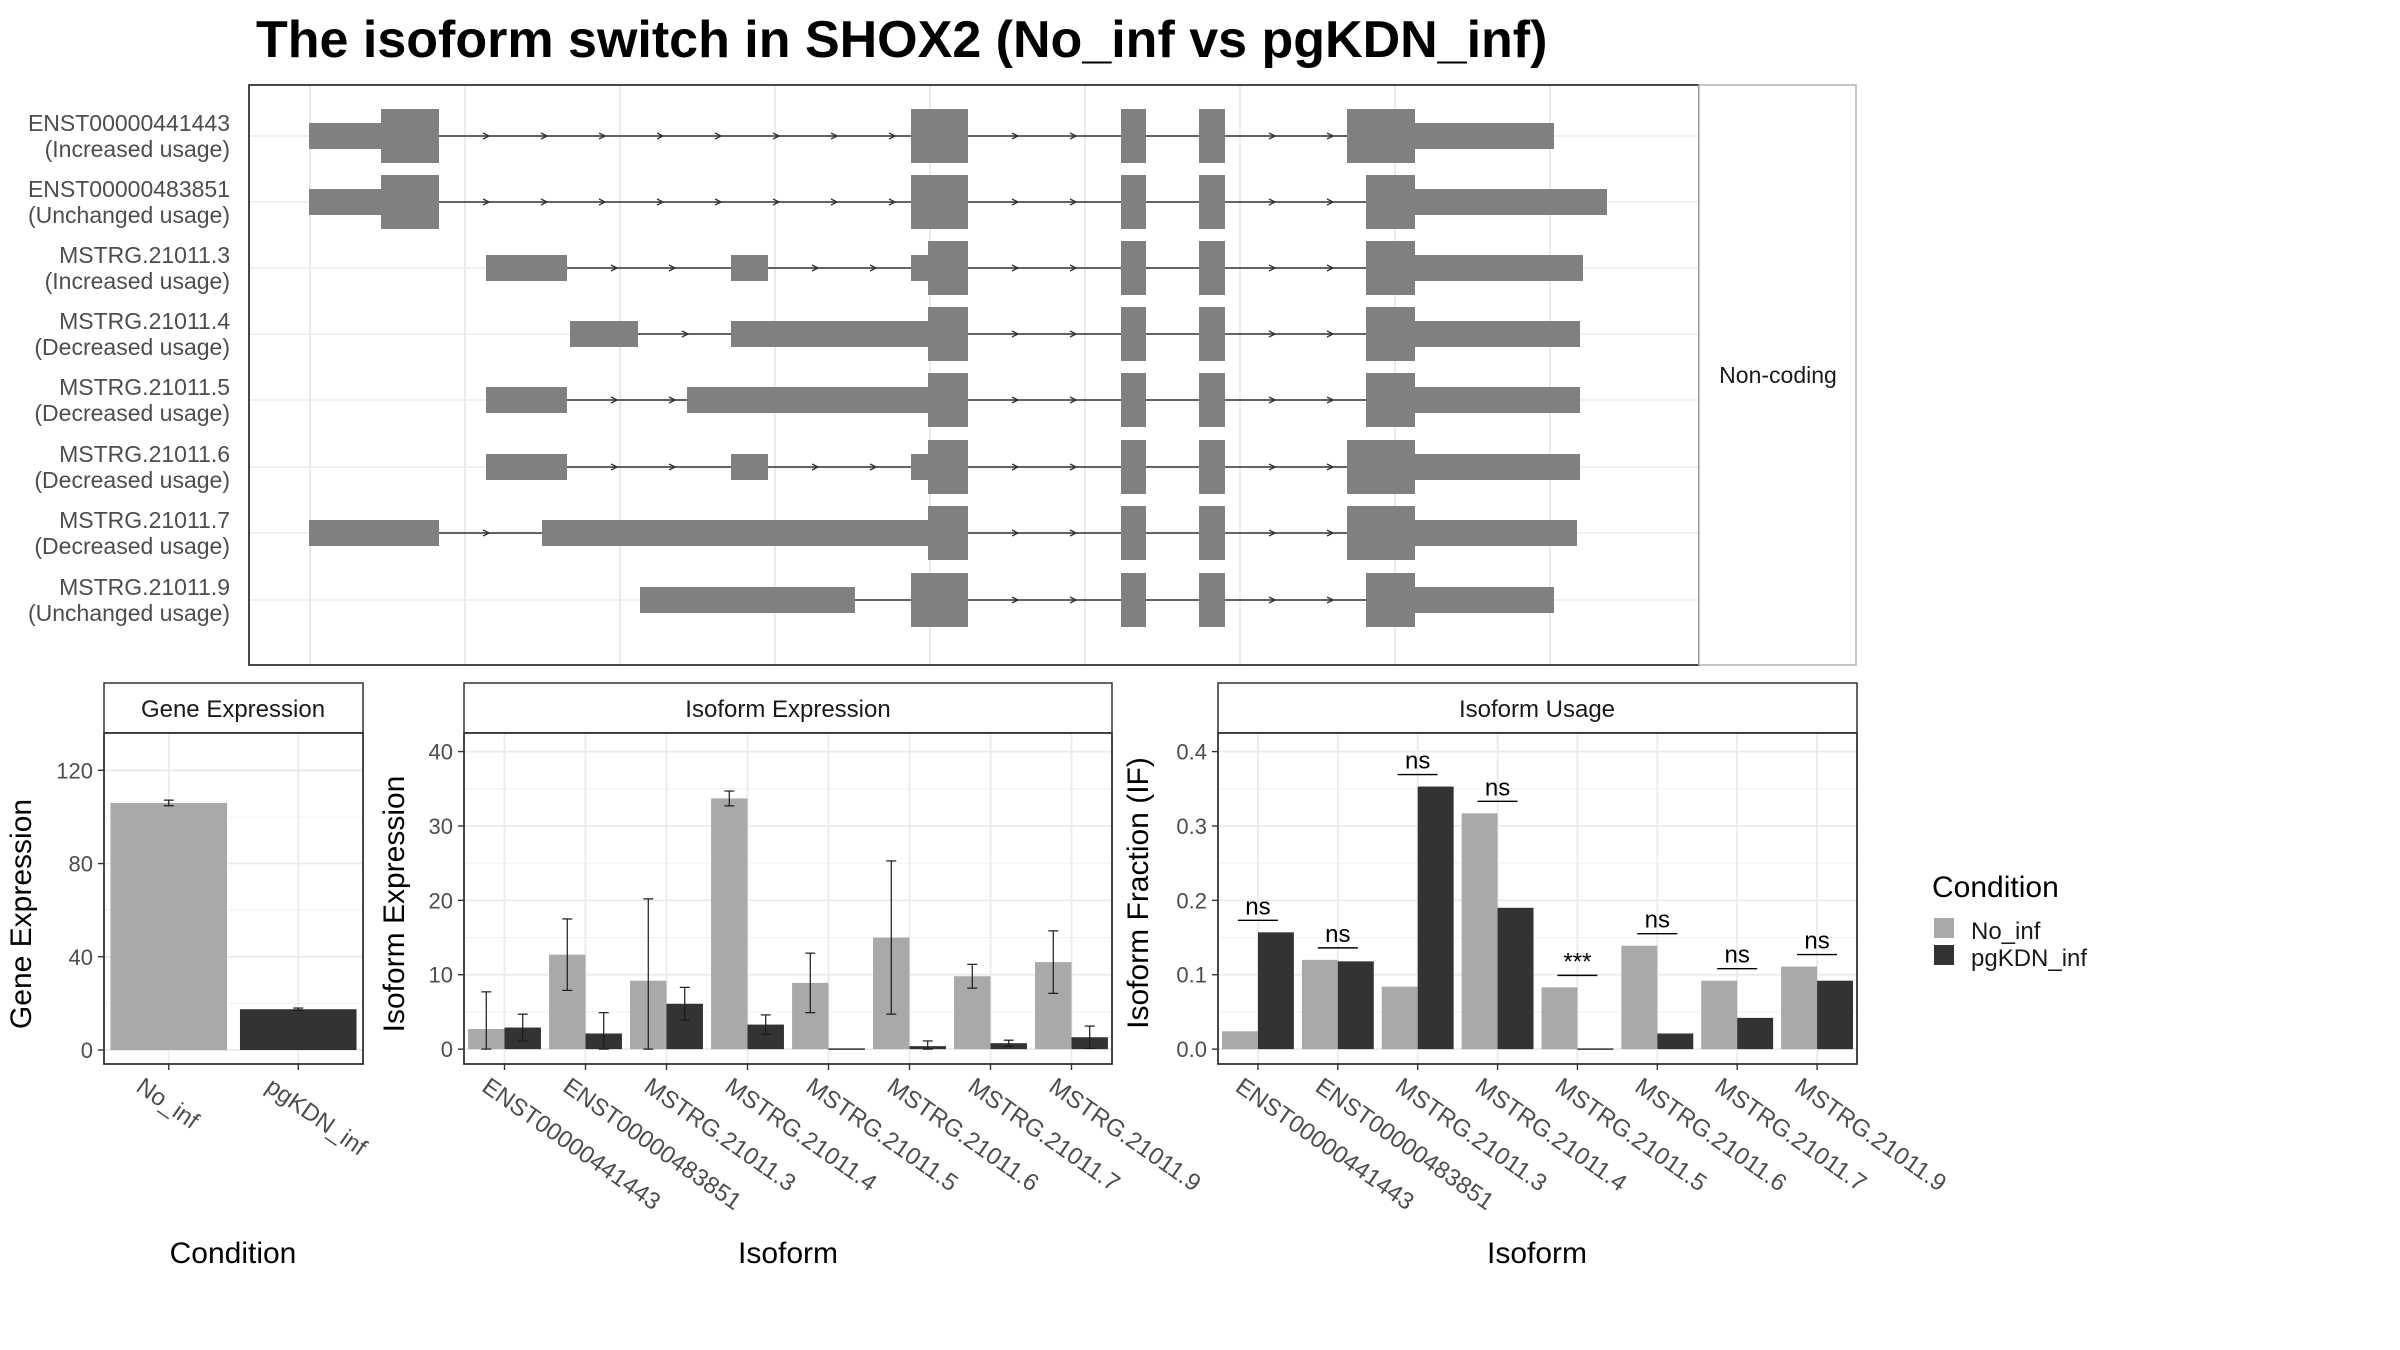  Describe the element at coordinates (1944, 955) in the screenshot. I see `legend-key-pgkdn-inf` at that location.